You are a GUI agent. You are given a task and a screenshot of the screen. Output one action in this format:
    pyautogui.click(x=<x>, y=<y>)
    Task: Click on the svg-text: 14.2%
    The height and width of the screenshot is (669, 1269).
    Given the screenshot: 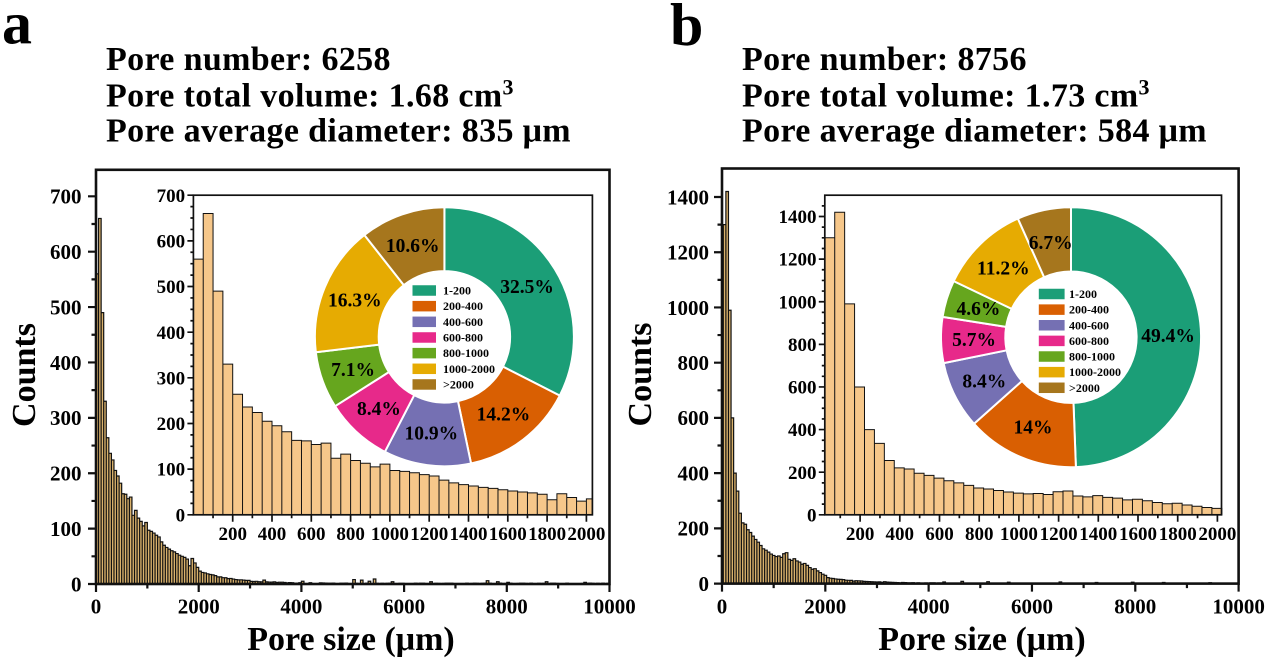 What is the action you would take?
    pyautogui.click(x=504, y=415)
    